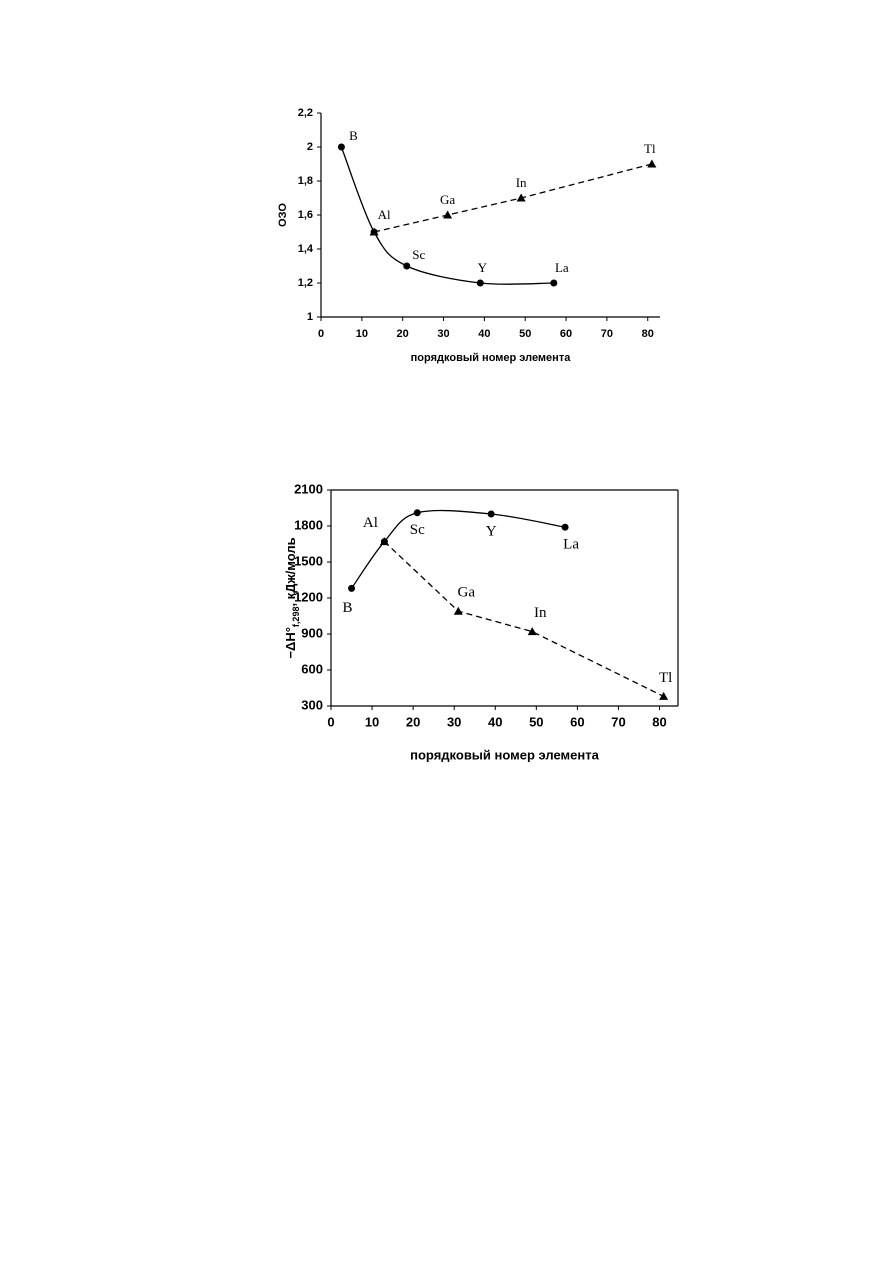  What do you see at coordinates (296, 617) in the screenshot?
I see `y-axis-label-part: f,298` at bounding box center [296, 617].